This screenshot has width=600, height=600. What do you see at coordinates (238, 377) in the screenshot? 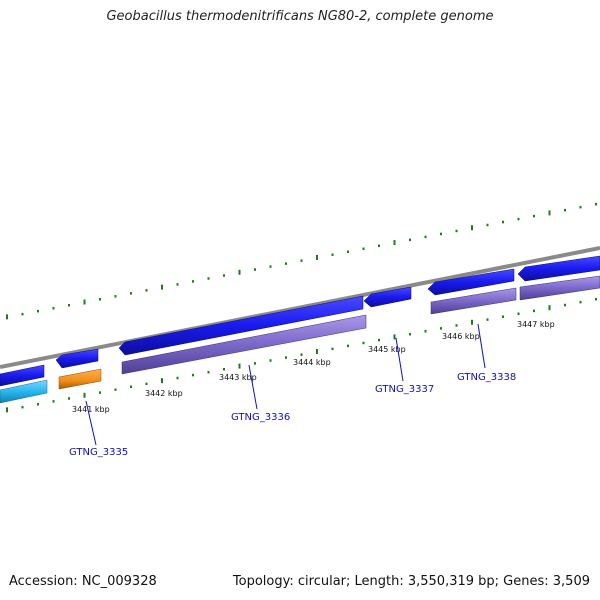
I see `scale-label: 3443 kbp` at bounding box center [238, 377].